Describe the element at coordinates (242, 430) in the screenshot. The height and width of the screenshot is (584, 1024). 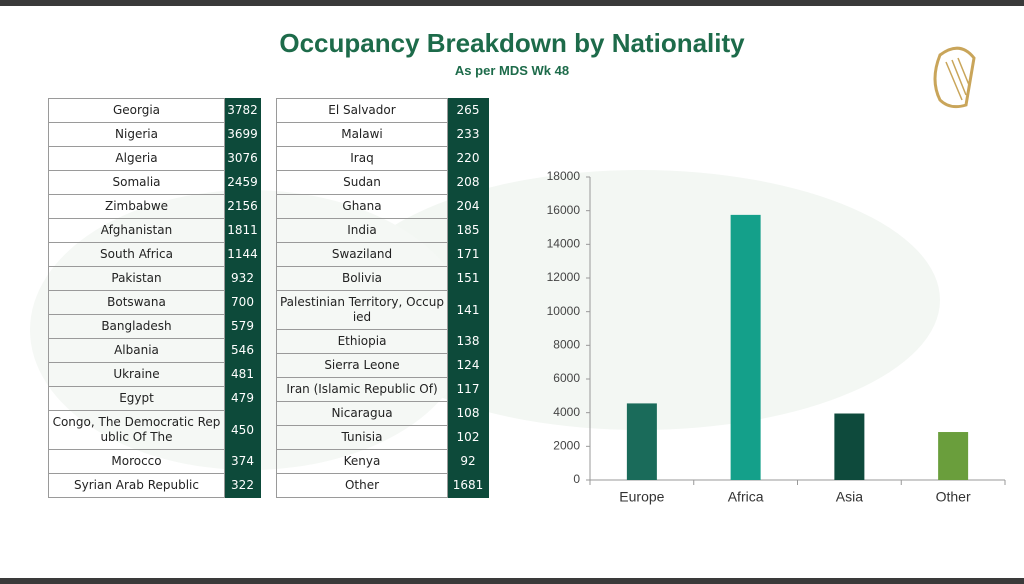
I see `count-cell: 450` at that location.